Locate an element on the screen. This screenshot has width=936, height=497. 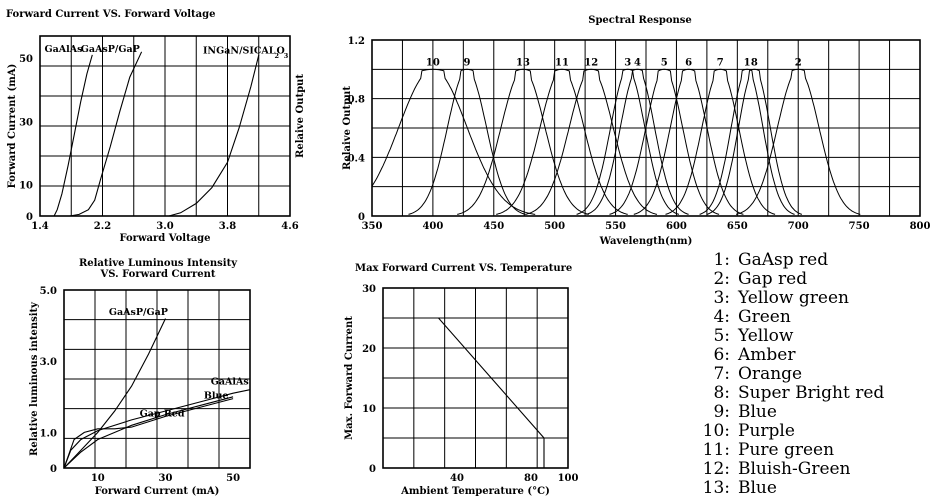
peak-label: 12 is located at coordinates (591, 62).